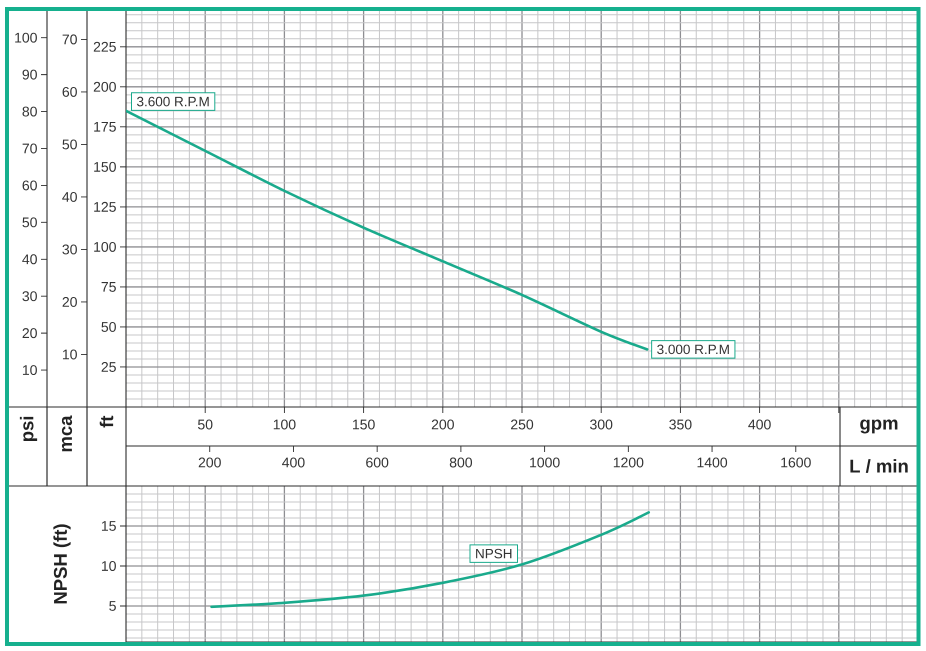 This screenshot has width=926, height=651. I want to click on series-label: NPSH, so click(494, 553).